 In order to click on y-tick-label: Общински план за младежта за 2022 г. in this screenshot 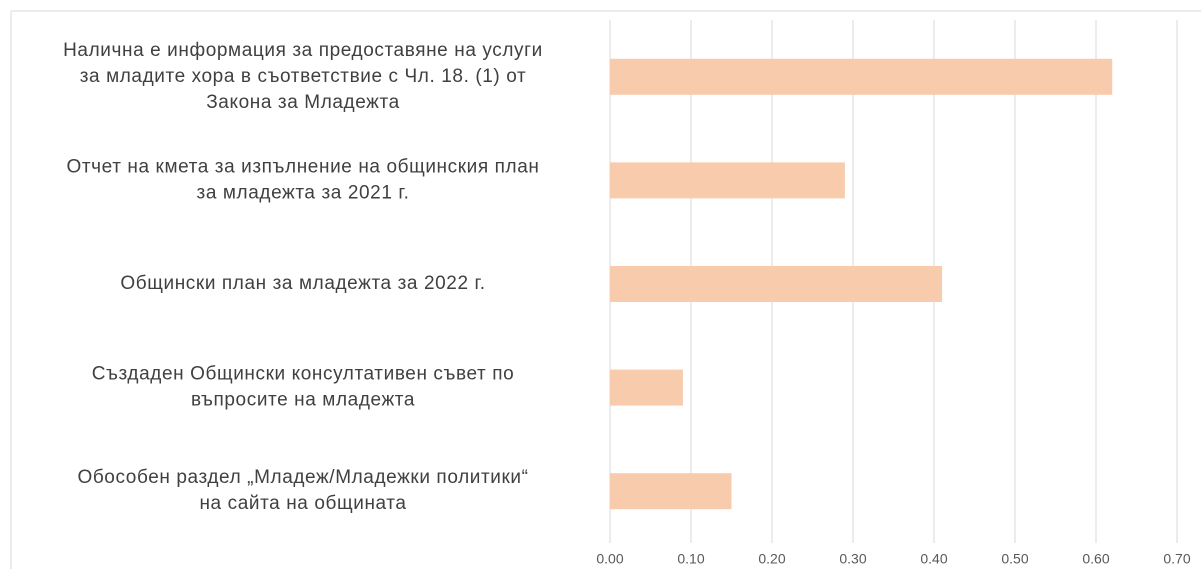, I will do `click(302, 283)`.